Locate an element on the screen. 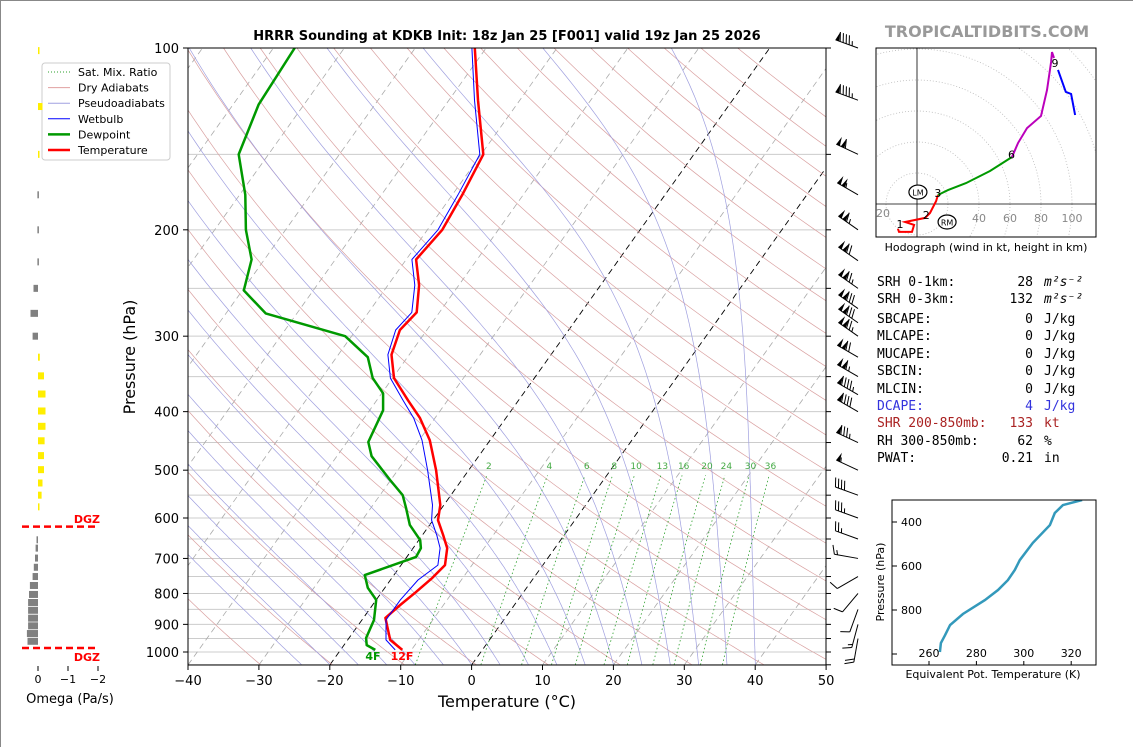 Image resolution: width=1134 pixels, height=748 pixels. stat-label: RH 300-850mb: is located at coordinates (928, 441).